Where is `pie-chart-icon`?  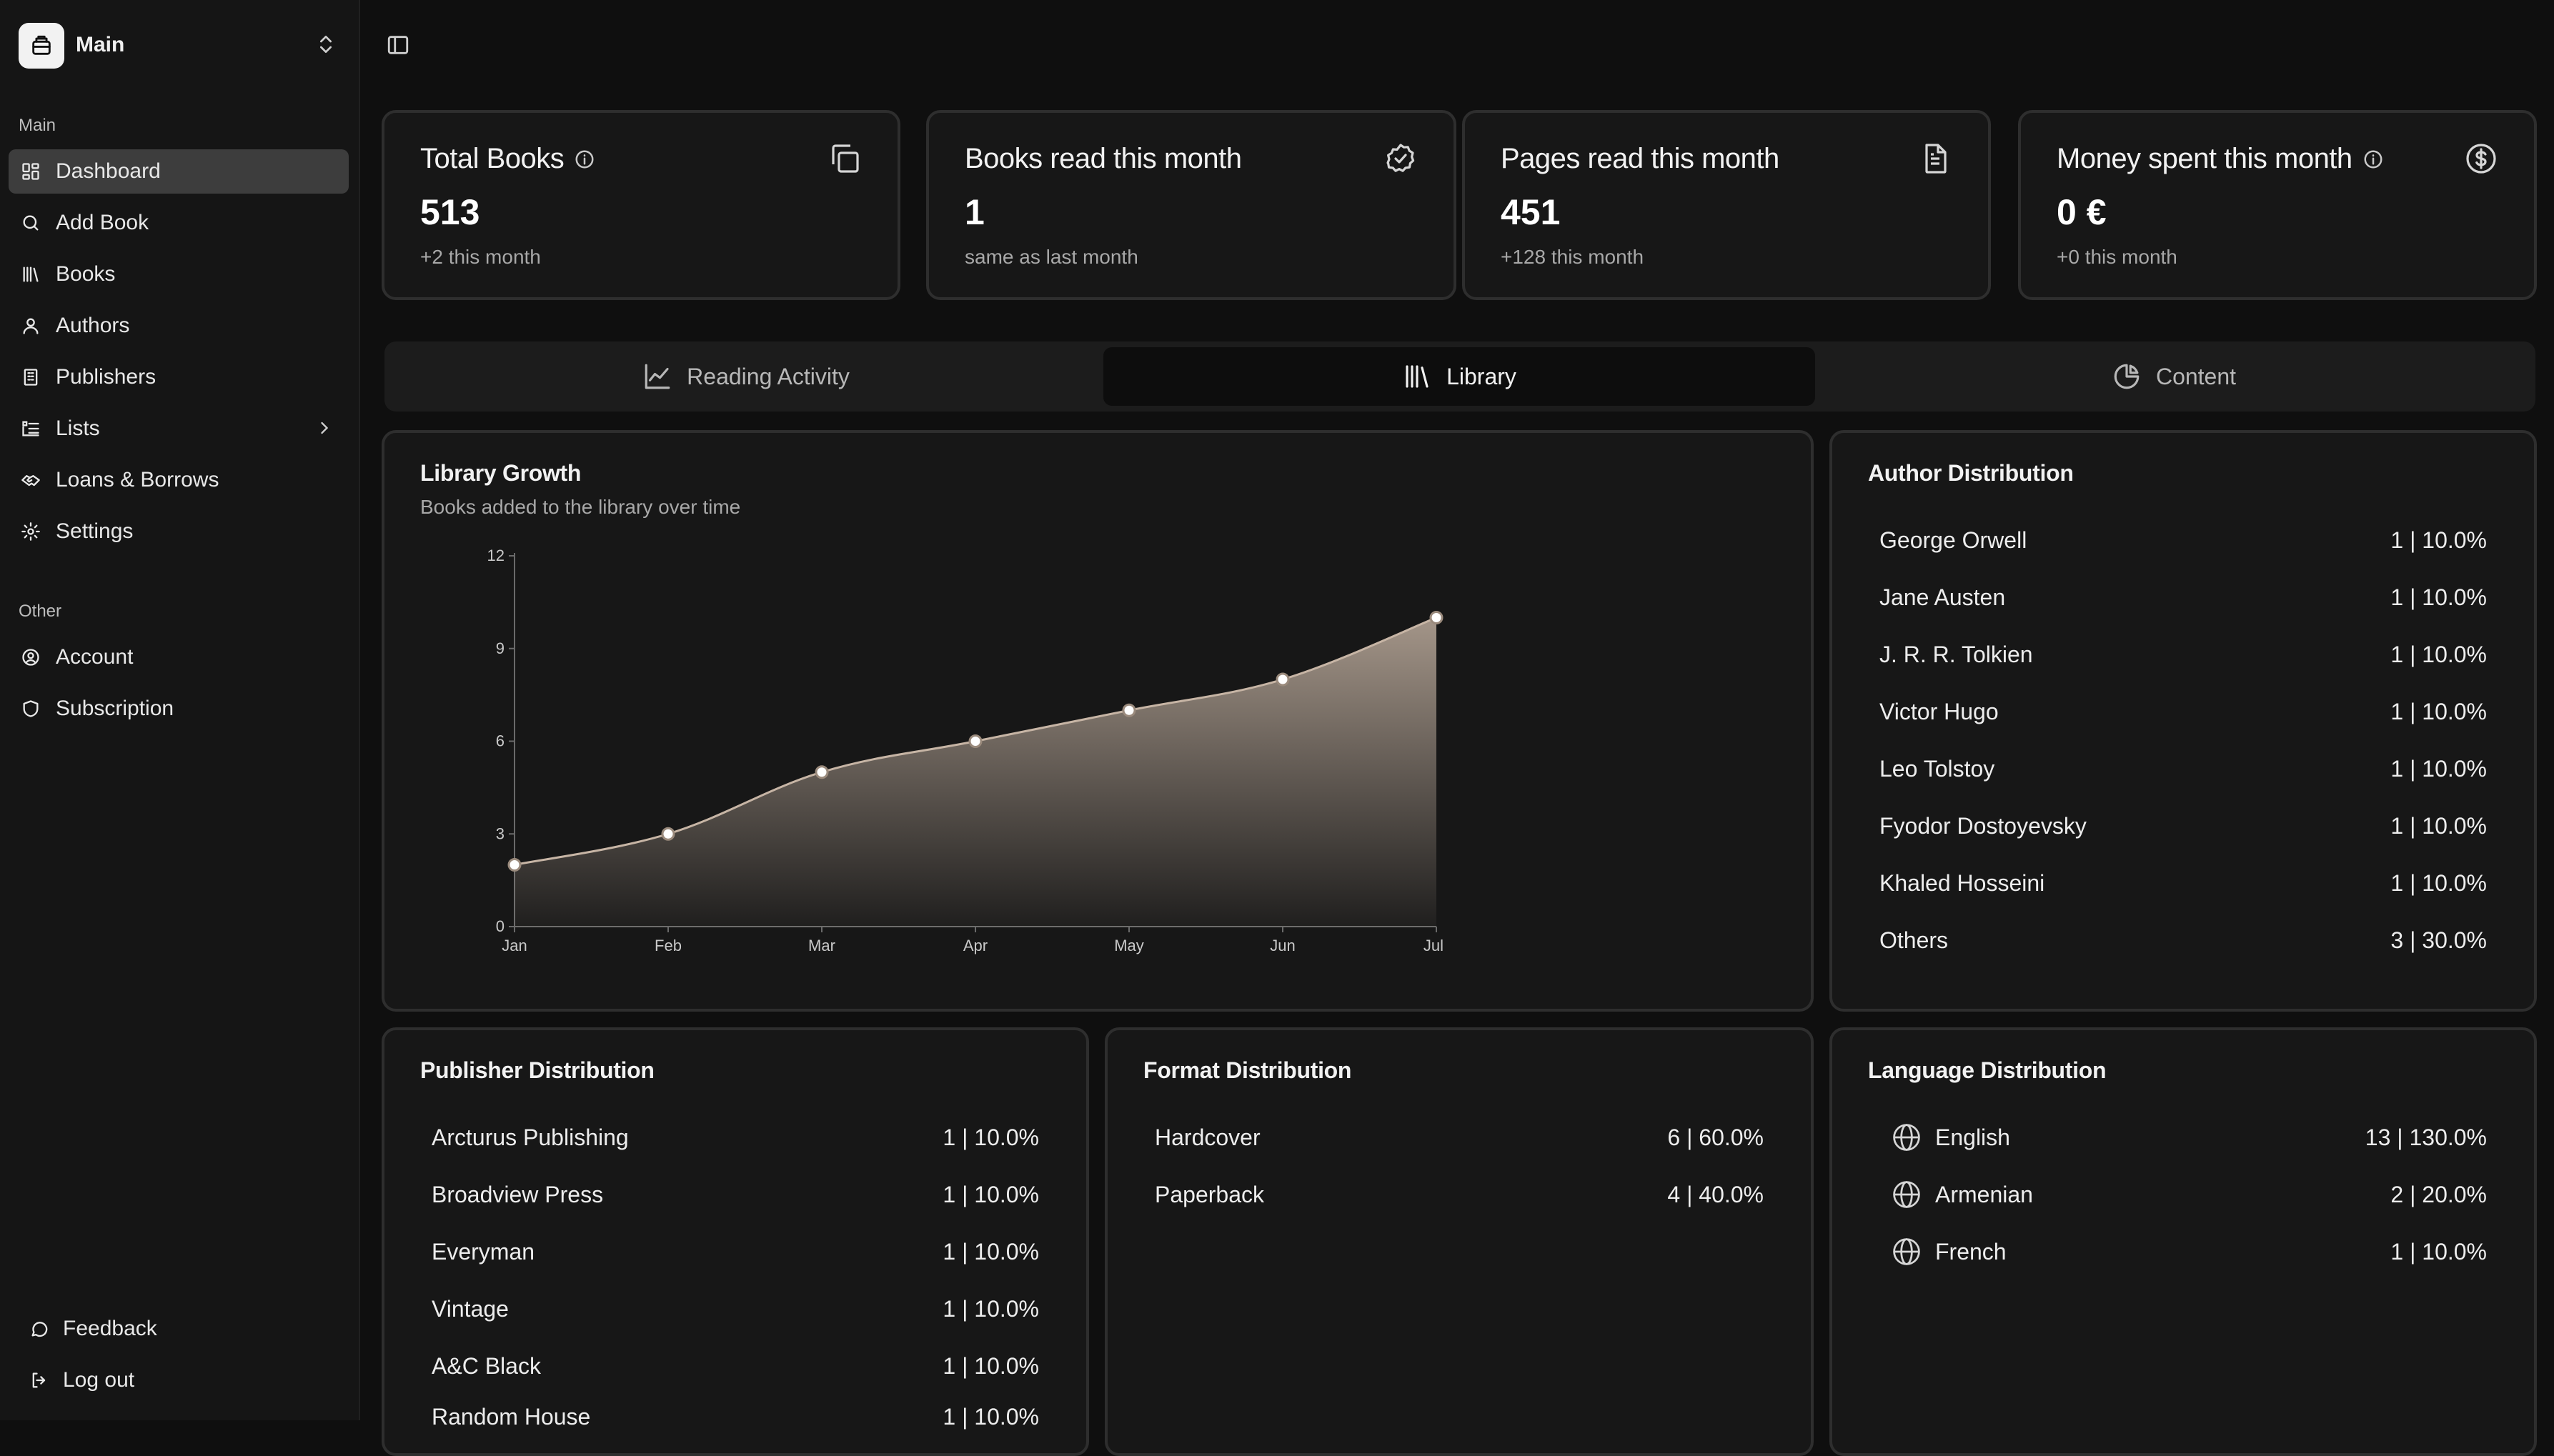
pie-chart-icon is located at coordinates (2127, 376).